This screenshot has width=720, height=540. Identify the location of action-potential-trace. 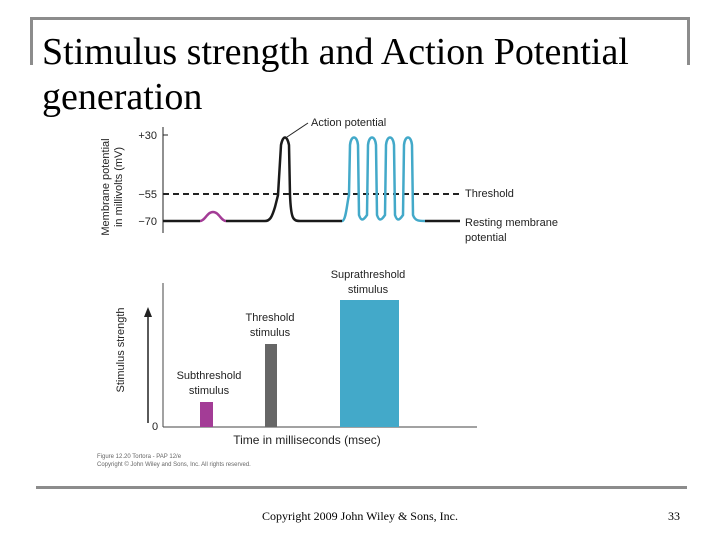
(284, 179).